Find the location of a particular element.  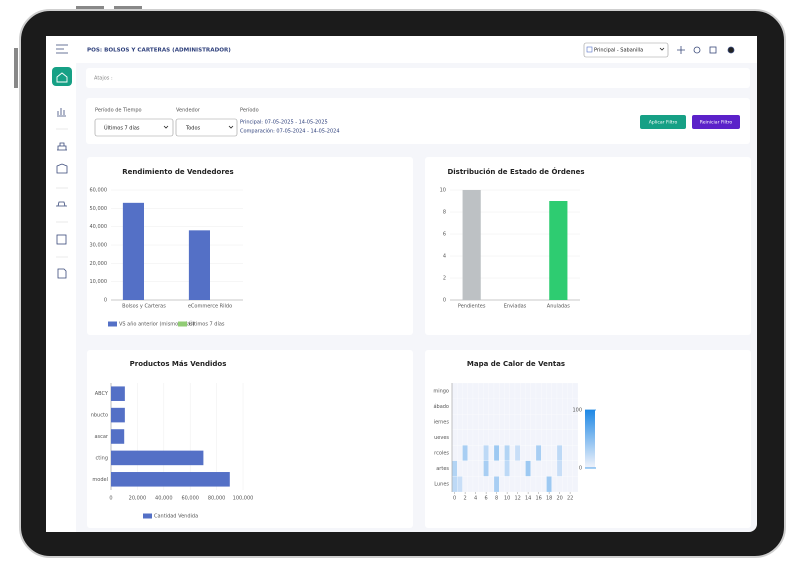

reset-button is located at coordinates (716, 122).